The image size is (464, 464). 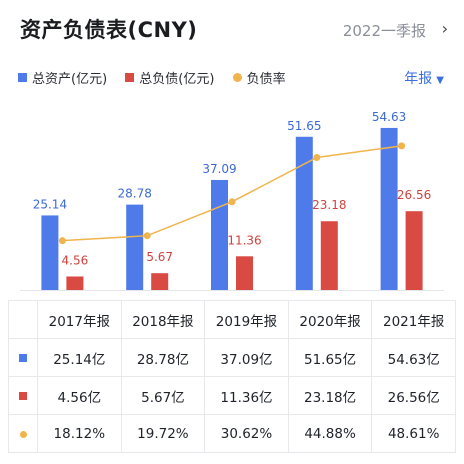 What do you see at coordinates (413, 433) in the screenshot?
I see `table-cell: 48.61%` at bounding box center [413, 433].